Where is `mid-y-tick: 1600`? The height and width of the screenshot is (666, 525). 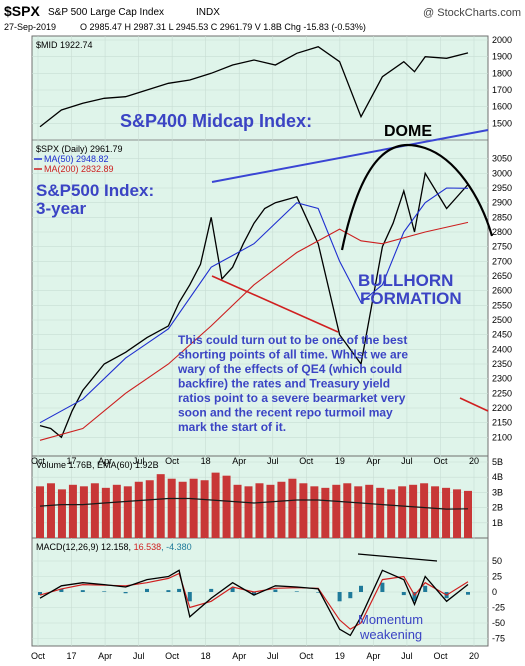 mid-y-tick: 1600 is located at coordinates (502, 107).